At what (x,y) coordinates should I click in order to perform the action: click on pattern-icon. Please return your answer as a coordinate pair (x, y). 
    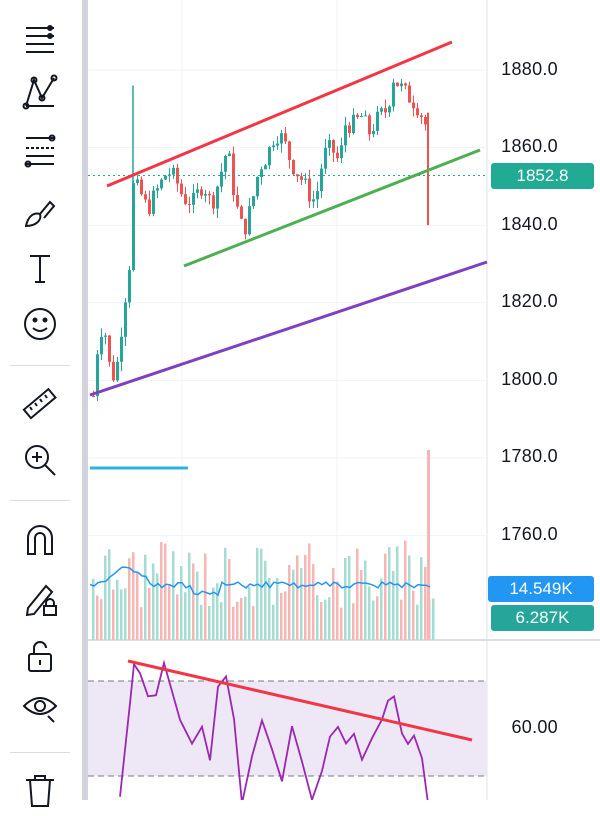
    Looking at the image, I should click on (40, 92).